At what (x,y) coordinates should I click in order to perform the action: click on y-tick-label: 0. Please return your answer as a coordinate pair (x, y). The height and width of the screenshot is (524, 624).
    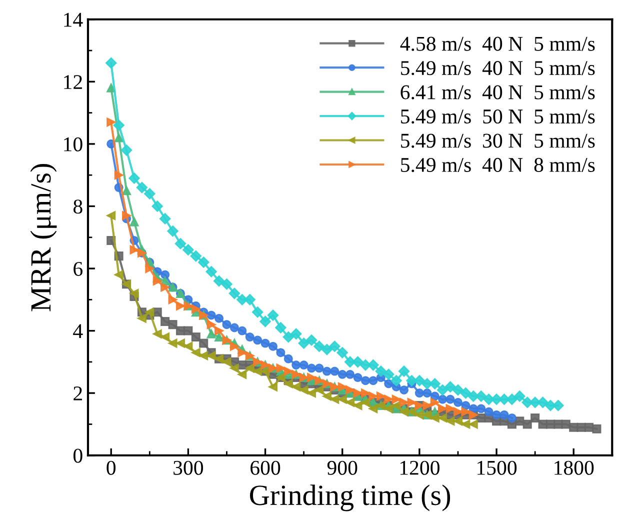
    Looking at the image, I should click on (78, 455).